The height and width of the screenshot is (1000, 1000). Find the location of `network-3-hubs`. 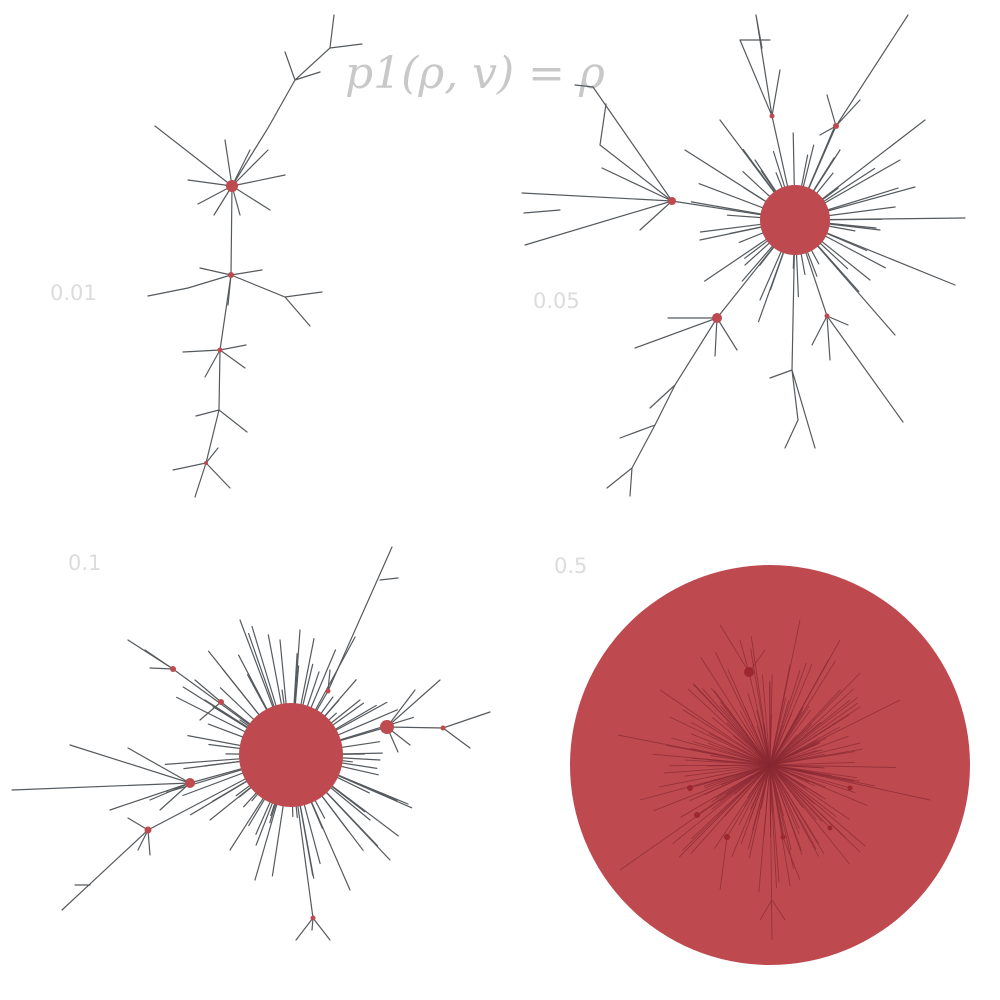

network-3-hubs is located at coordinates (295, 793).